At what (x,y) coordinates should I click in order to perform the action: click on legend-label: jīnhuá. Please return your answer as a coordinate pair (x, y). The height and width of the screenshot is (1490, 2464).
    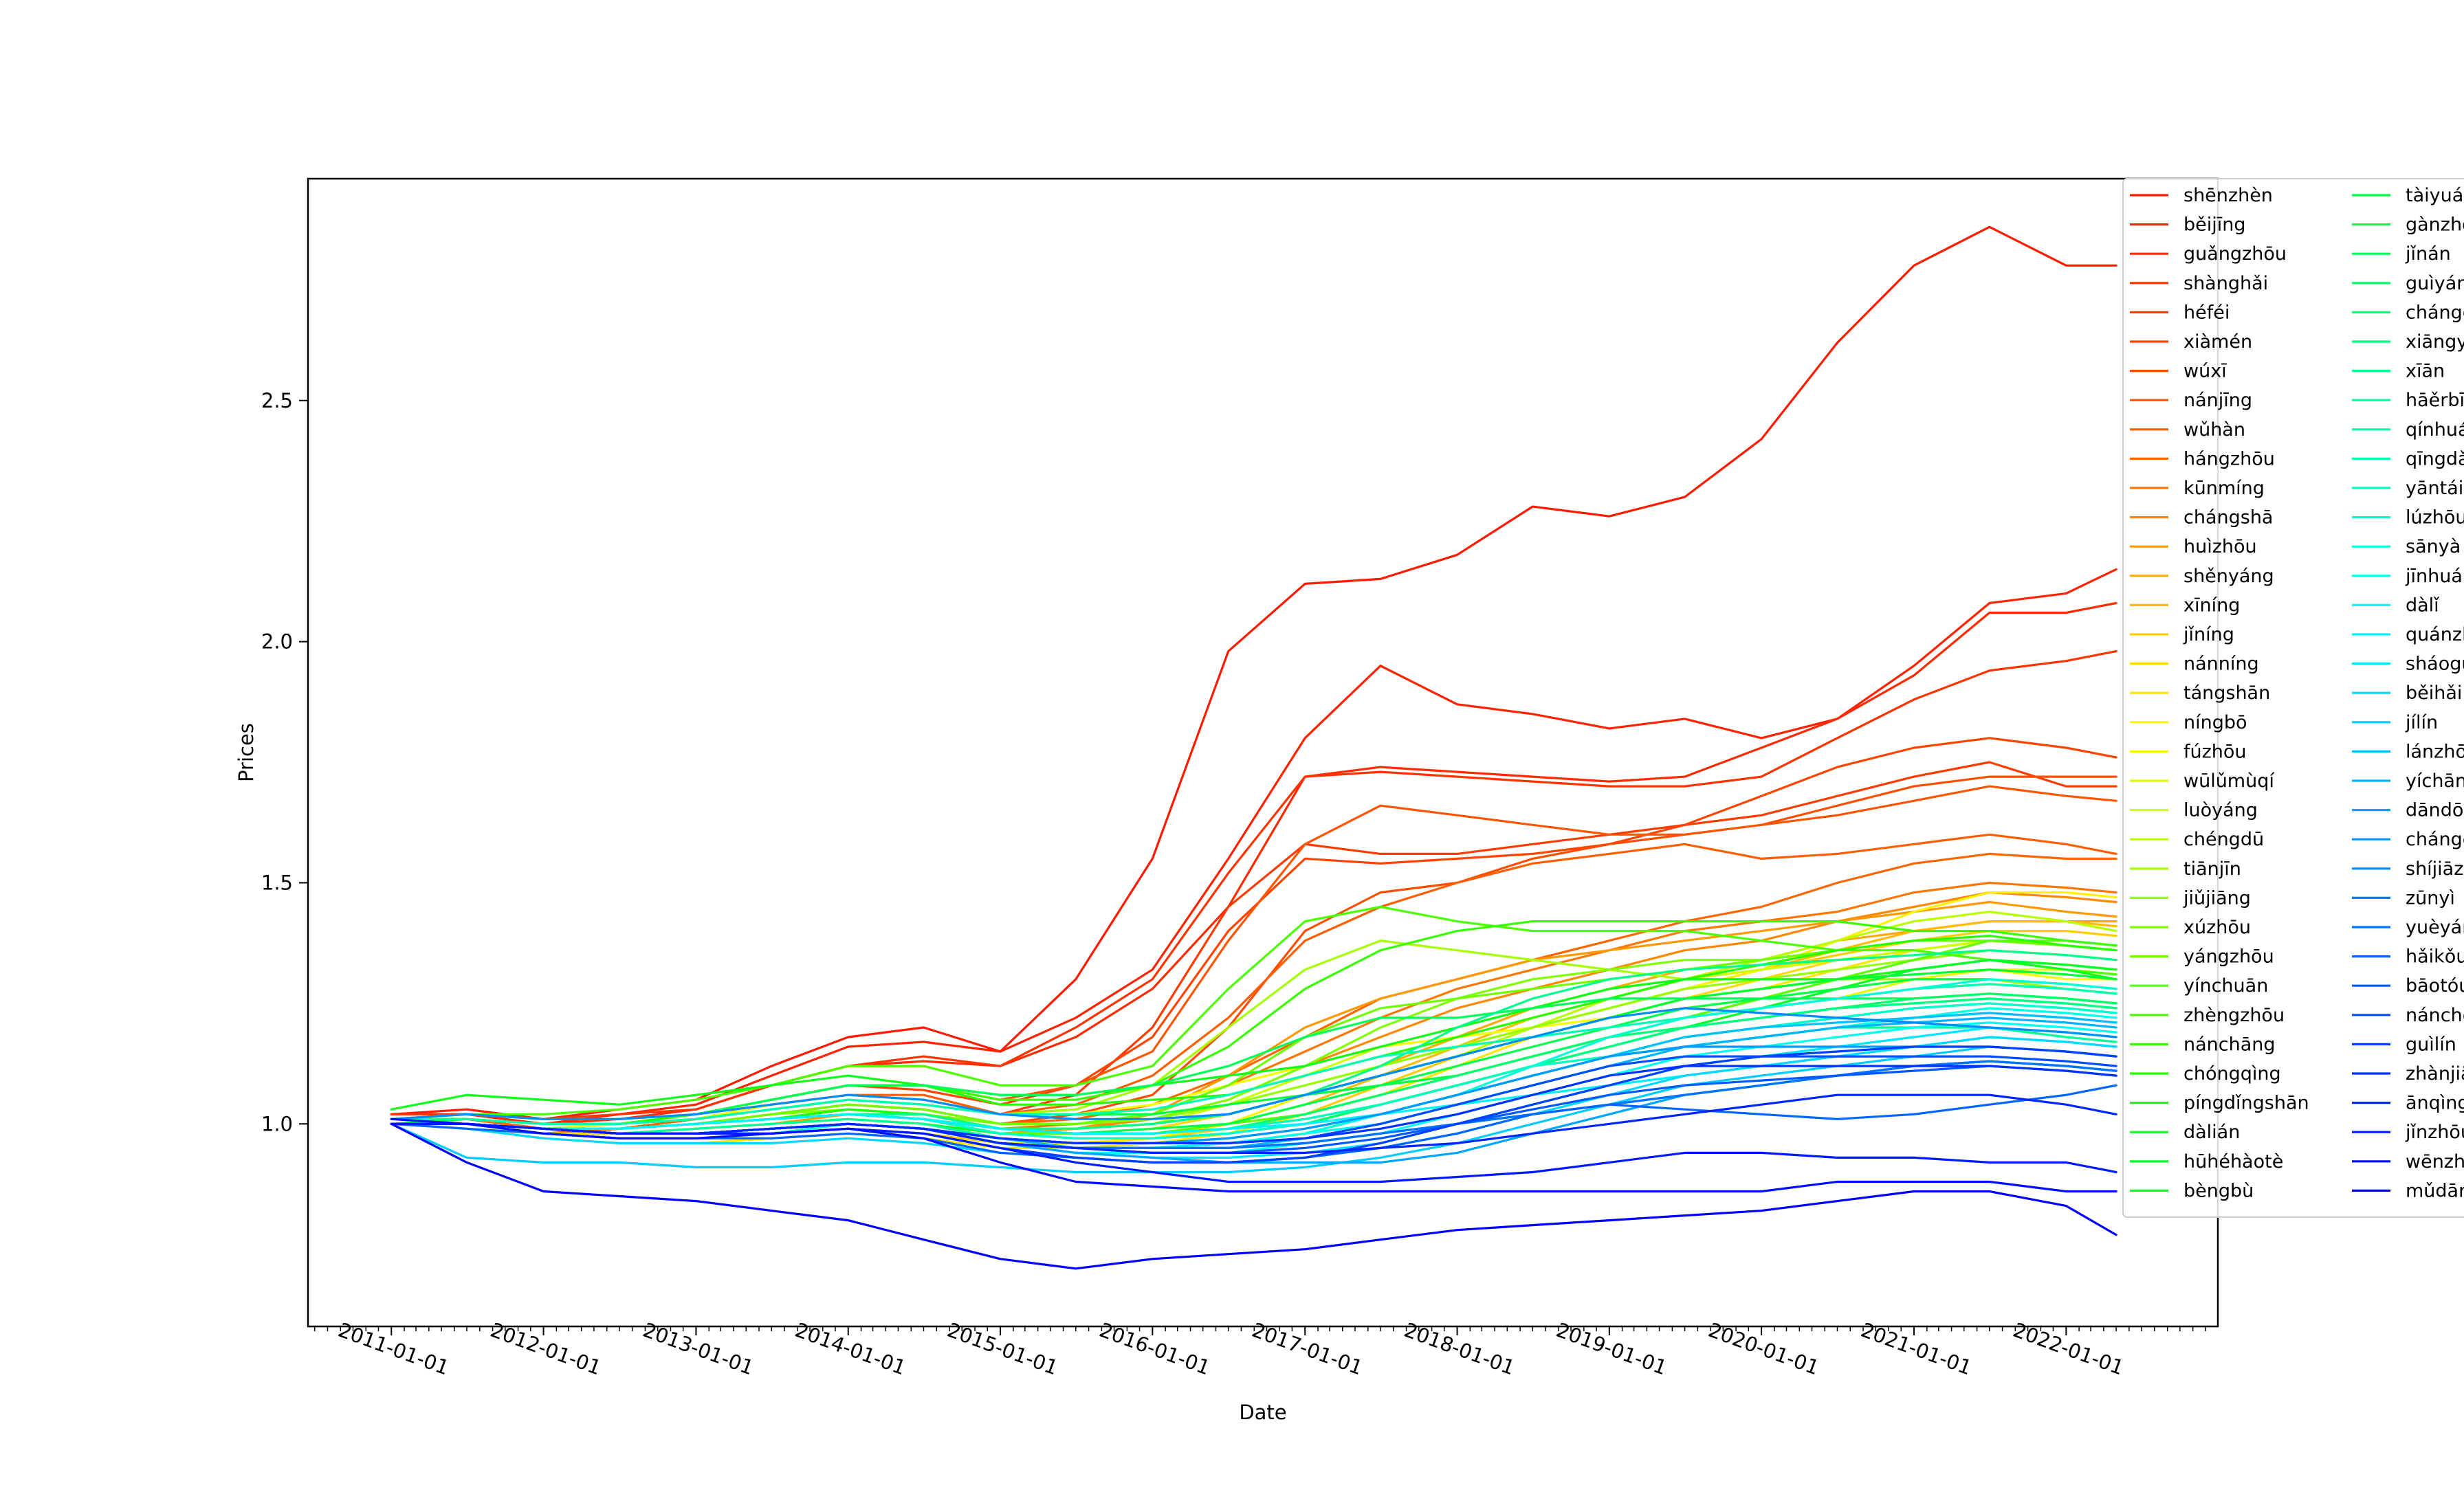
    Looking at the image, I should click on (2434, 576).